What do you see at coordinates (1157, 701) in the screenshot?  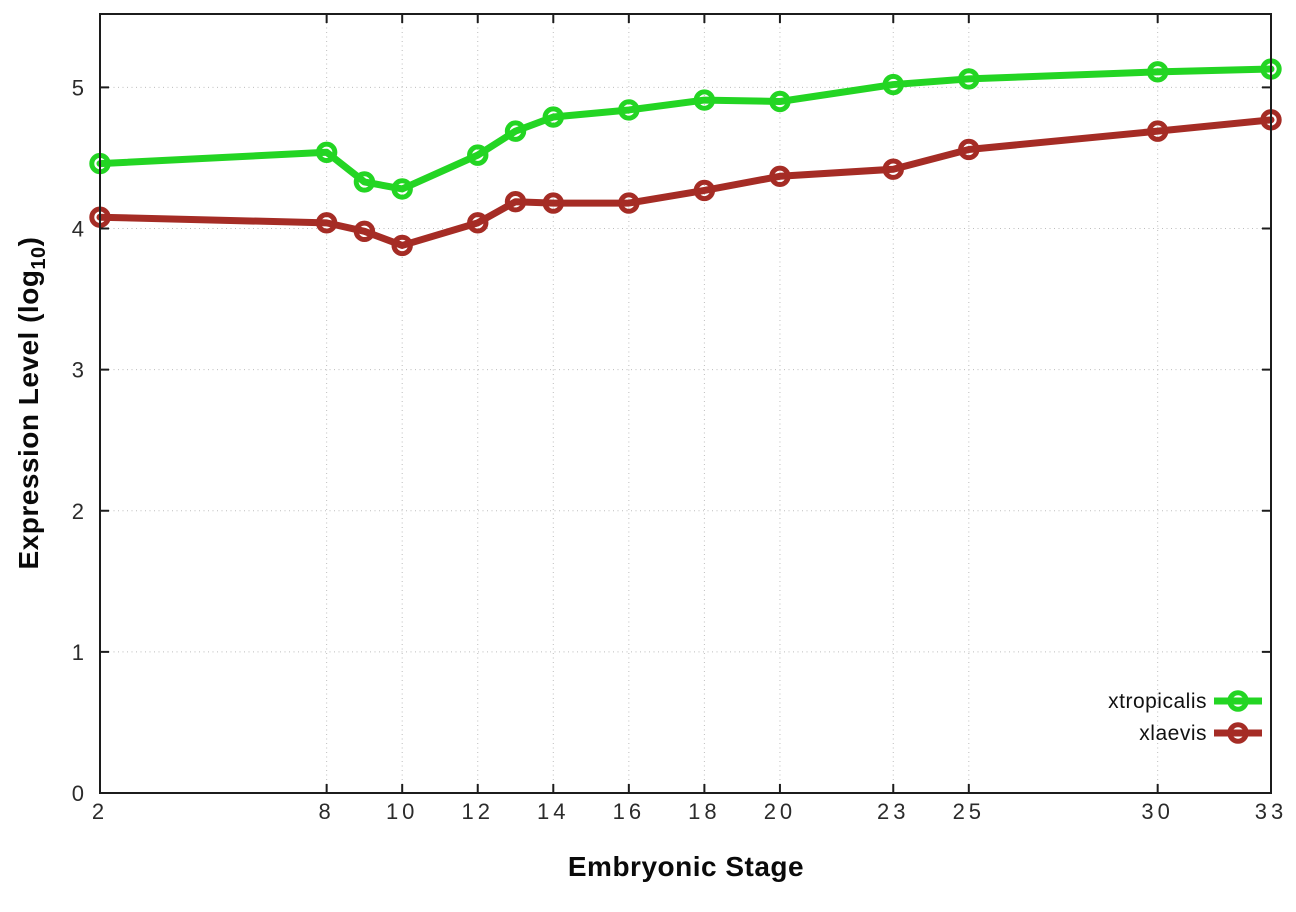 I see `legend-label-xtropicalis: xtropicalis` at bounding box center [1157, 701].